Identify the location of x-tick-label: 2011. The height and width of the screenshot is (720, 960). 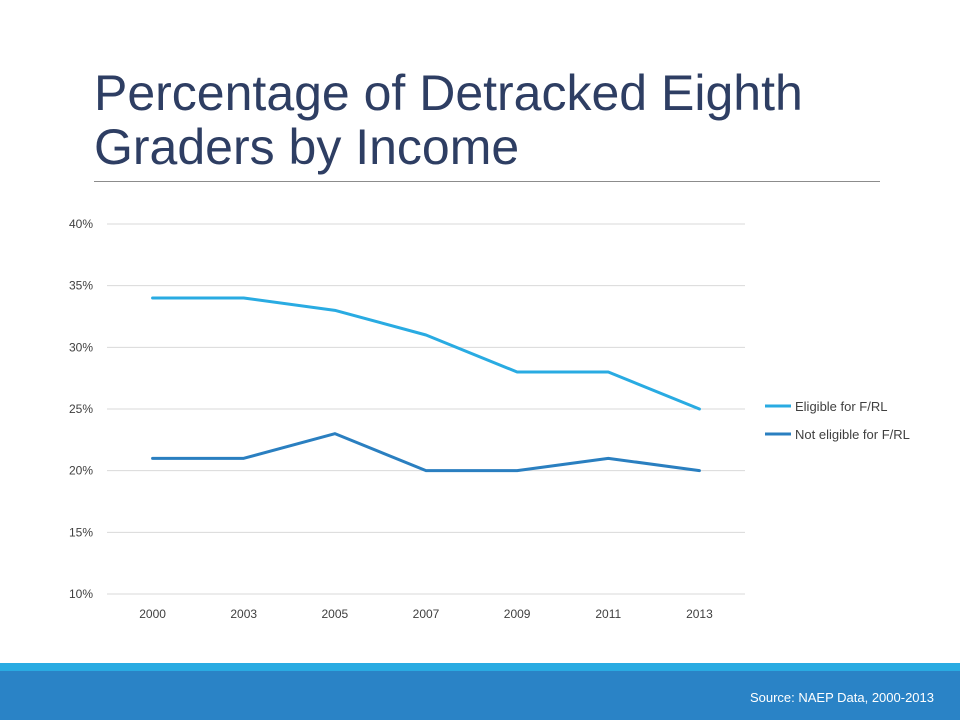
(608, 614).